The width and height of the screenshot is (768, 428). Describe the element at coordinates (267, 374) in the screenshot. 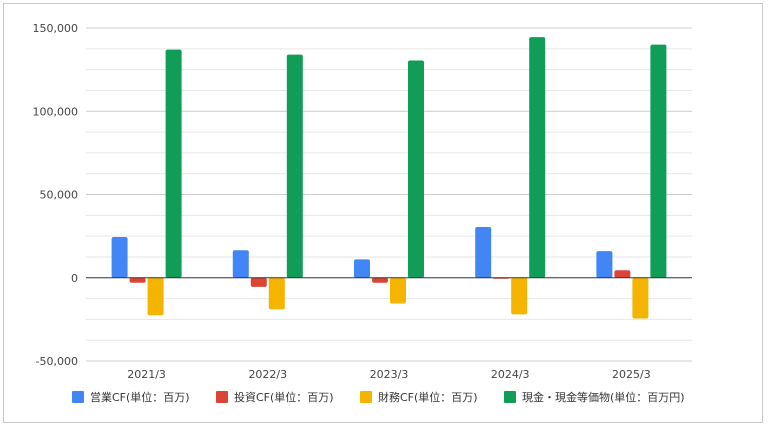

I see `x-tick-label: 2022/3` at that location.